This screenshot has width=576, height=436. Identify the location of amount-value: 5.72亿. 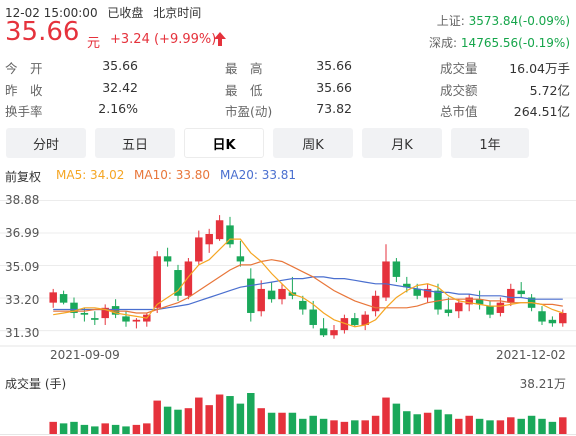
(549, 90).